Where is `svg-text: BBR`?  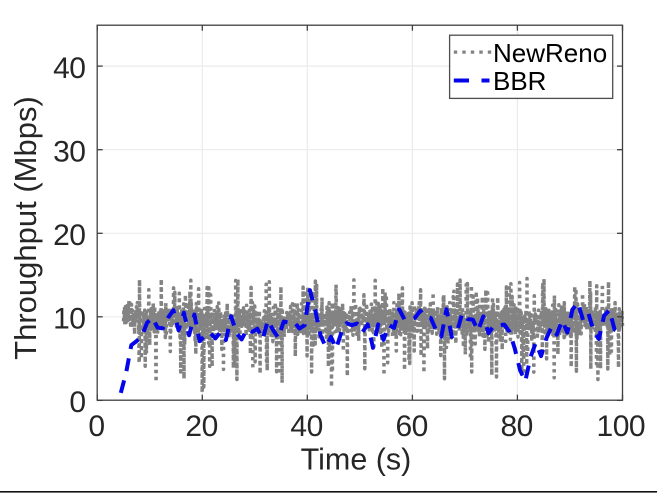
svg-text: BBR is located at coordinates (519, 81).